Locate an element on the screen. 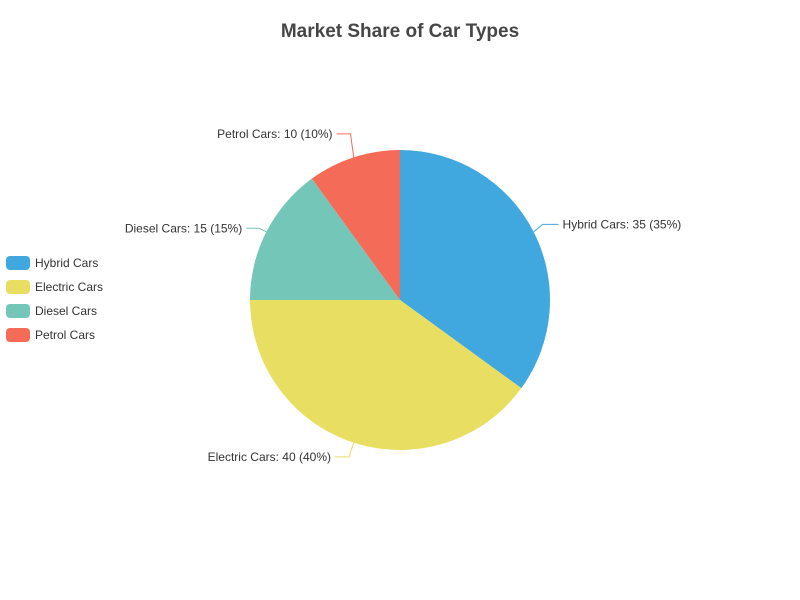 The height and width of the screenshot is (600, 800). legend-swatch-petrol-cars is located at coordinates (18, 335).